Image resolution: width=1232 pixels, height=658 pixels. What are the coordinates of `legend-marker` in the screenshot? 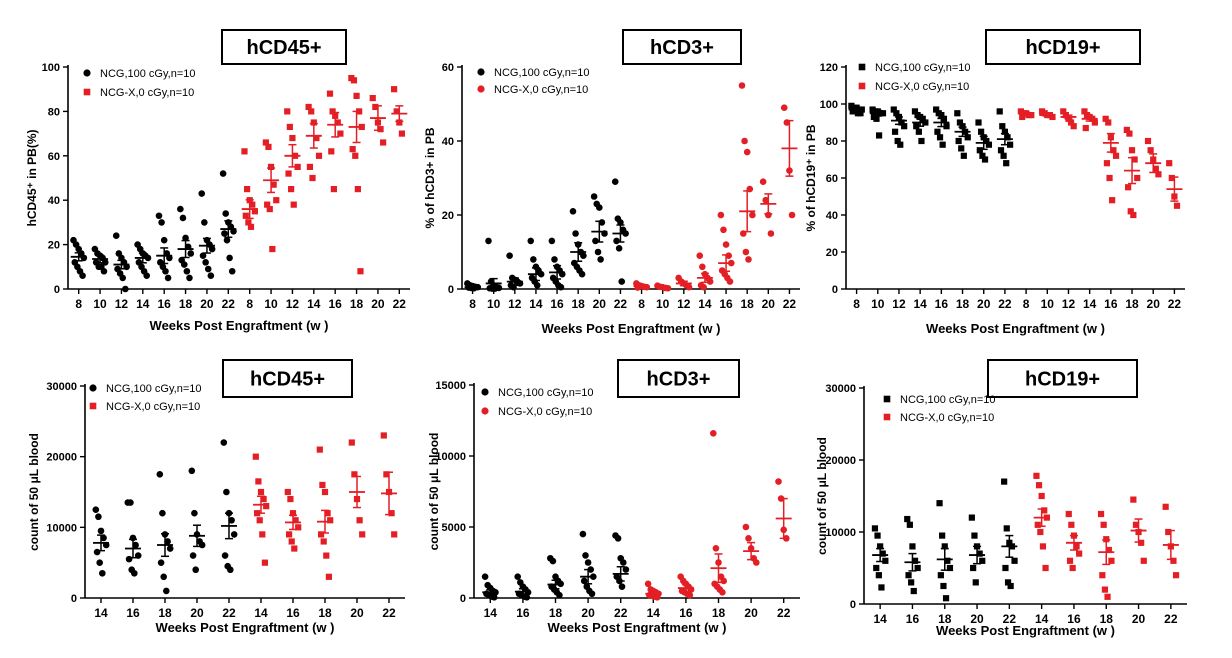 It's located at (87, 73).